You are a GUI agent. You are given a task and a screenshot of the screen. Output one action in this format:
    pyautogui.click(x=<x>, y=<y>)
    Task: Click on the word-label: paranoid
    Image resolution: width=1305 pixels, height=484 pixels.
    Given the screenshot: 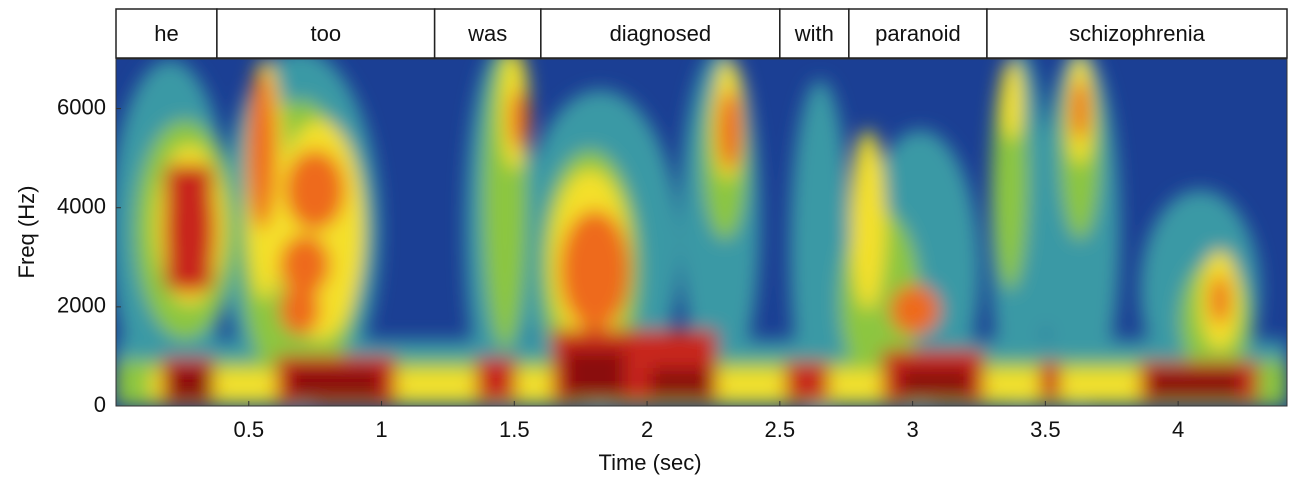 What is the action you would take?
    pyautogui.click(x=918, y=33)
    